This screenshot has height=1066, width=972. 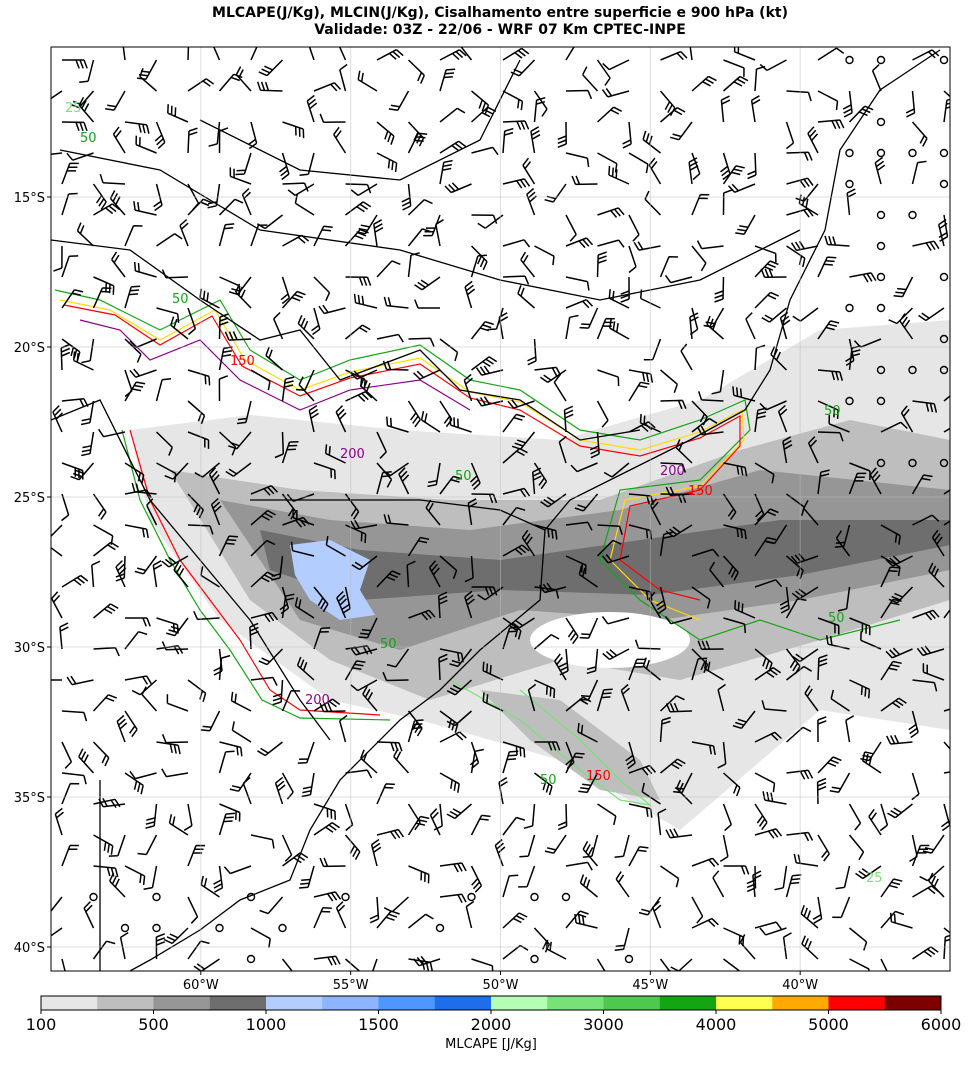 I want to click on x-tick-label: 60°W, so click(x=201, y=985).